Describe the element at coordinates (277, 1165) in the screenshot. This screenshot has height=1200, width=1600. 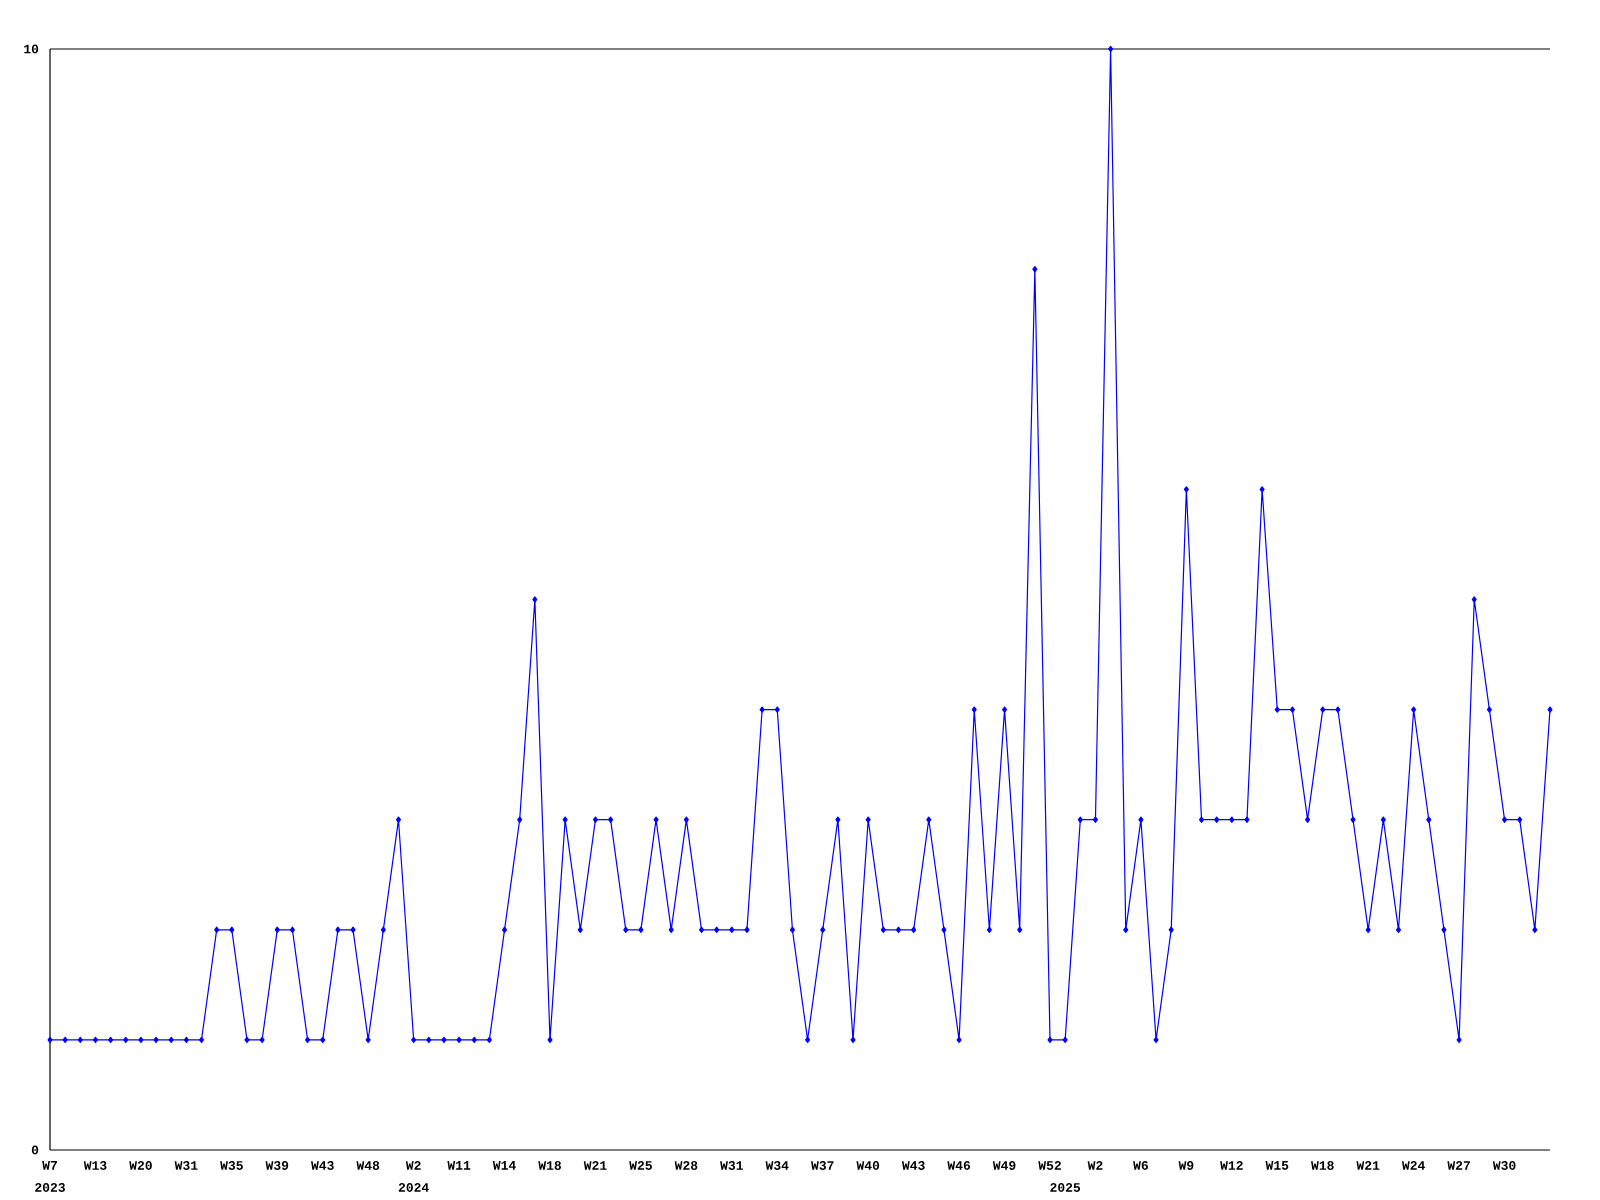
I see `x-tick-label: W39` at that location.